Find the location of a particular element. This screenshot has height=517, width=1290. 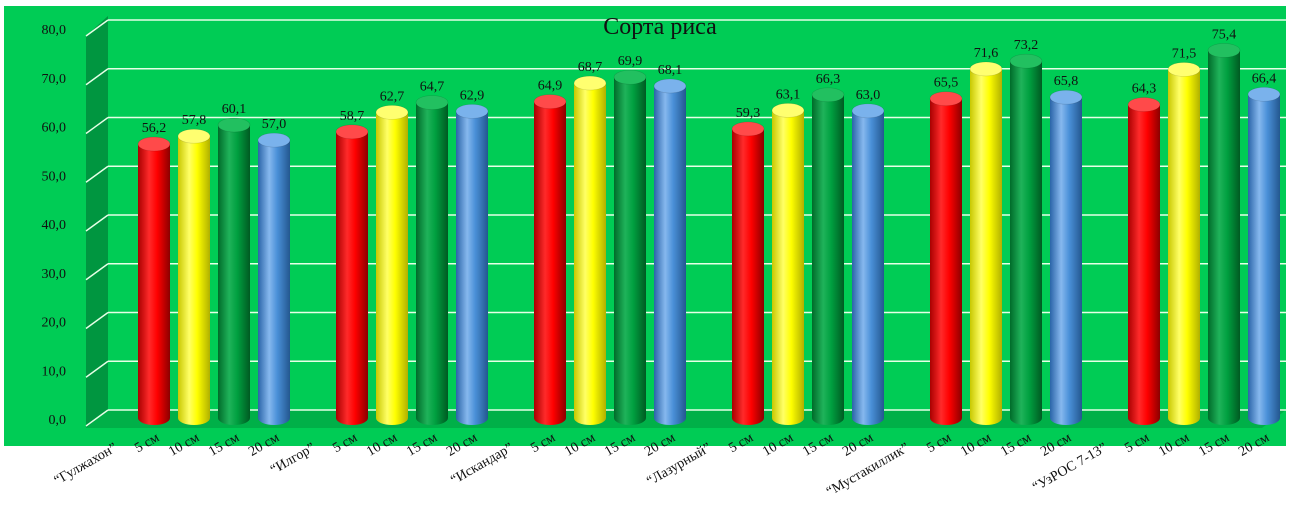

y-tick-label: 40,0 is located at coordinates (54, 225).